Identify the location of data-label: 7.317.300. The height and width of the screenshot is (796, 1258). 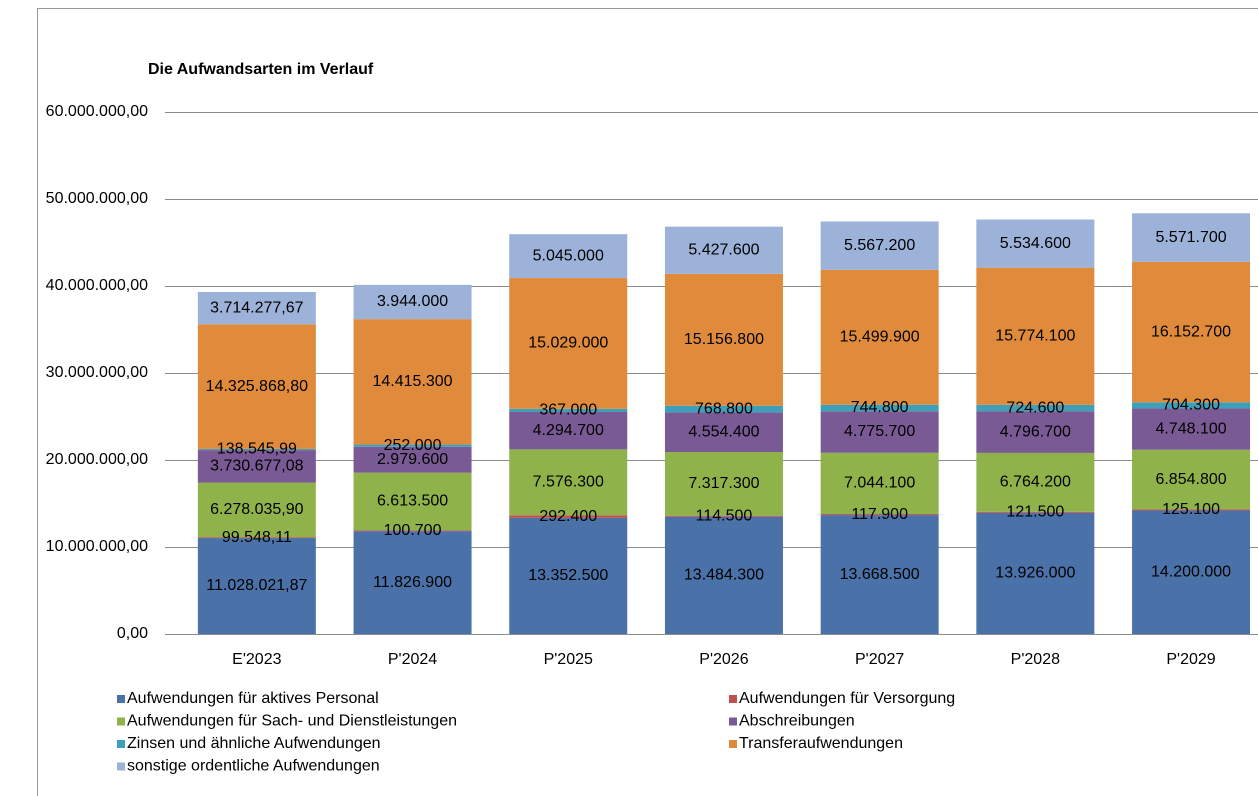
(723, 483).